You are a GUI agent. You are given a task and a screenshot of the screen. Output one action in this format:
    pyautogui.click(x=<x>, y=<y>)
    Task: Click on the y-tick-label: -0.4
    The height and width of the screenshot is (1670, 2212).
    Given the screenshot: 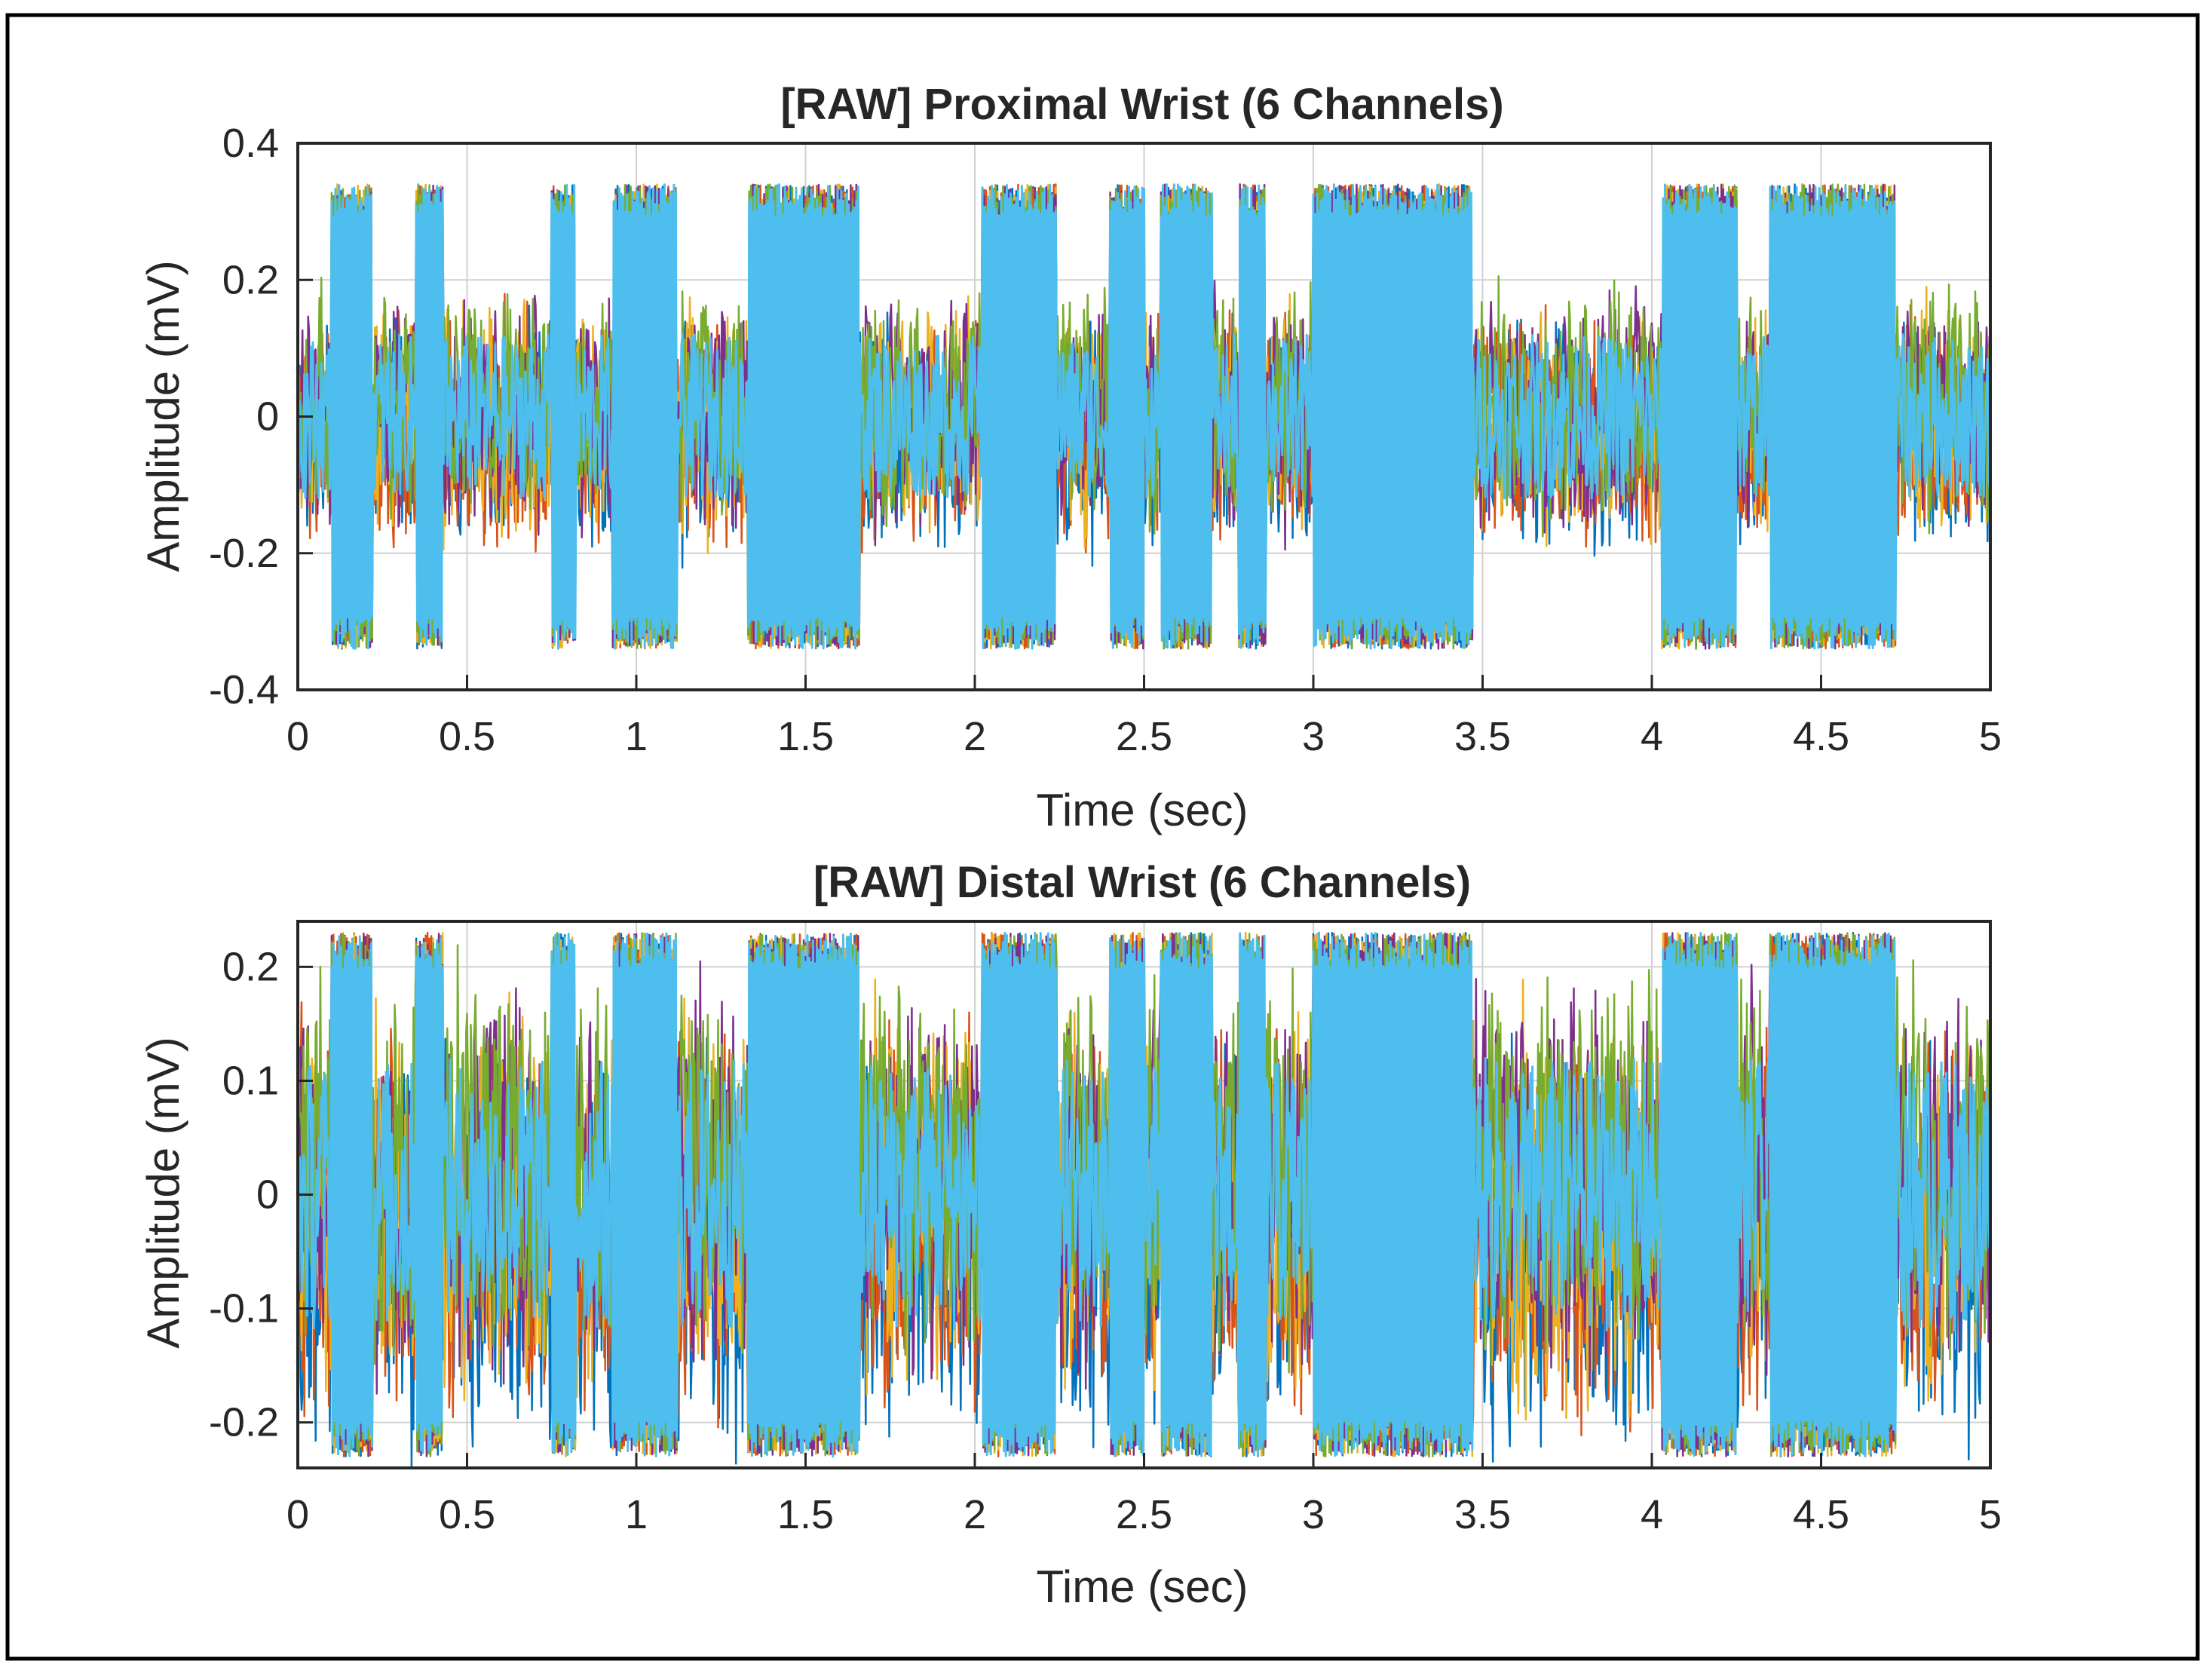 What is the action you would take?
    pyautogui.click(x=244, y=690)
    